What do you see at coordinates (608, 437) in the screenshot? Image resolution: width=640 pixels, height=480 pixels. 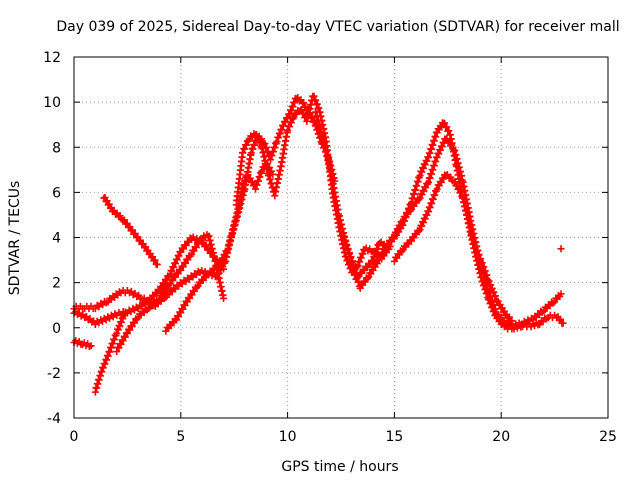 I see `x-tick-label: 25` at bounding box center [608, 437].